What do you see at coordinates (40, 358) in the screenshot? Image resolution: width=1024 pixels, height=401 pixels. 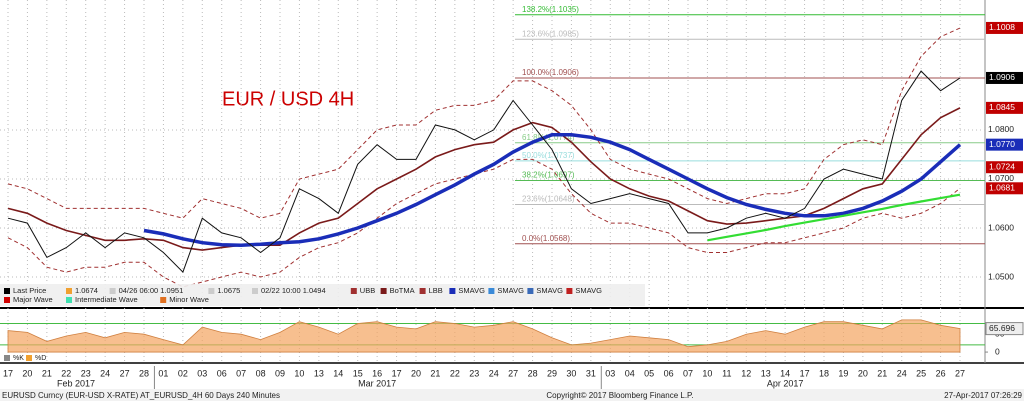 I see `legend-label: %D` at bounding box center [40, 358].